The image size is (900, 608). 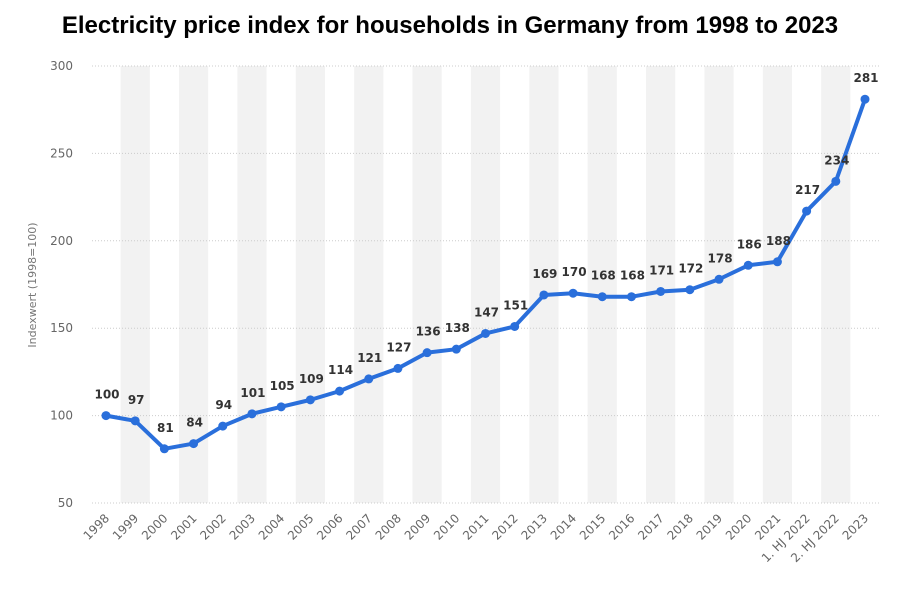 I want to click on y-tick-label: 200, so click(x=61, y=241).